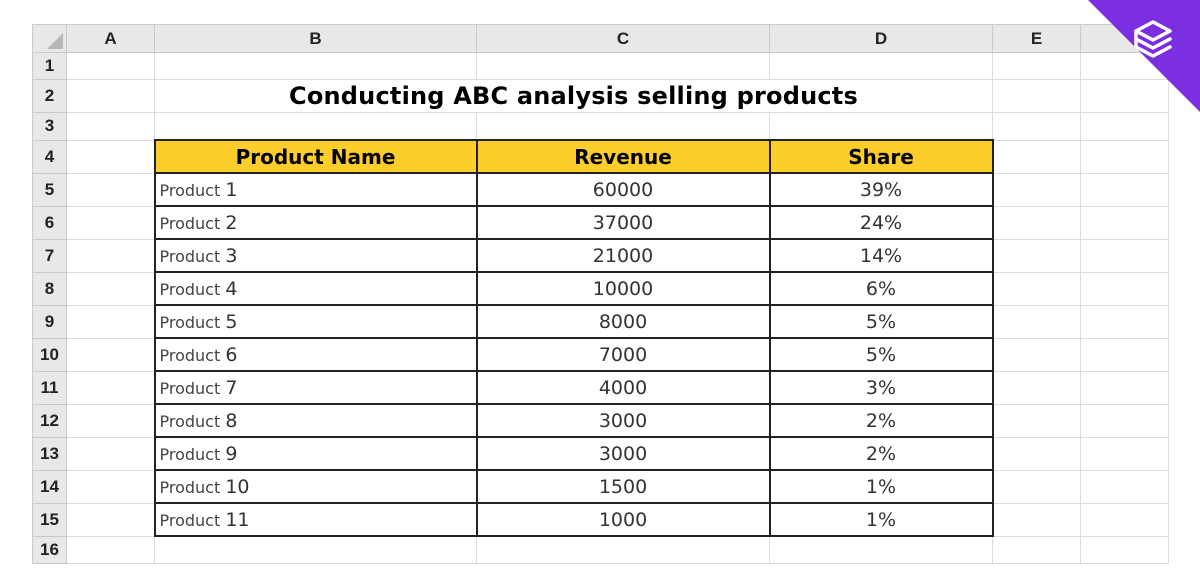  What do you see at coordinates (49, 420) in the screenshot?
I see `row-header-12: 12` at bounding box center [49, 420].